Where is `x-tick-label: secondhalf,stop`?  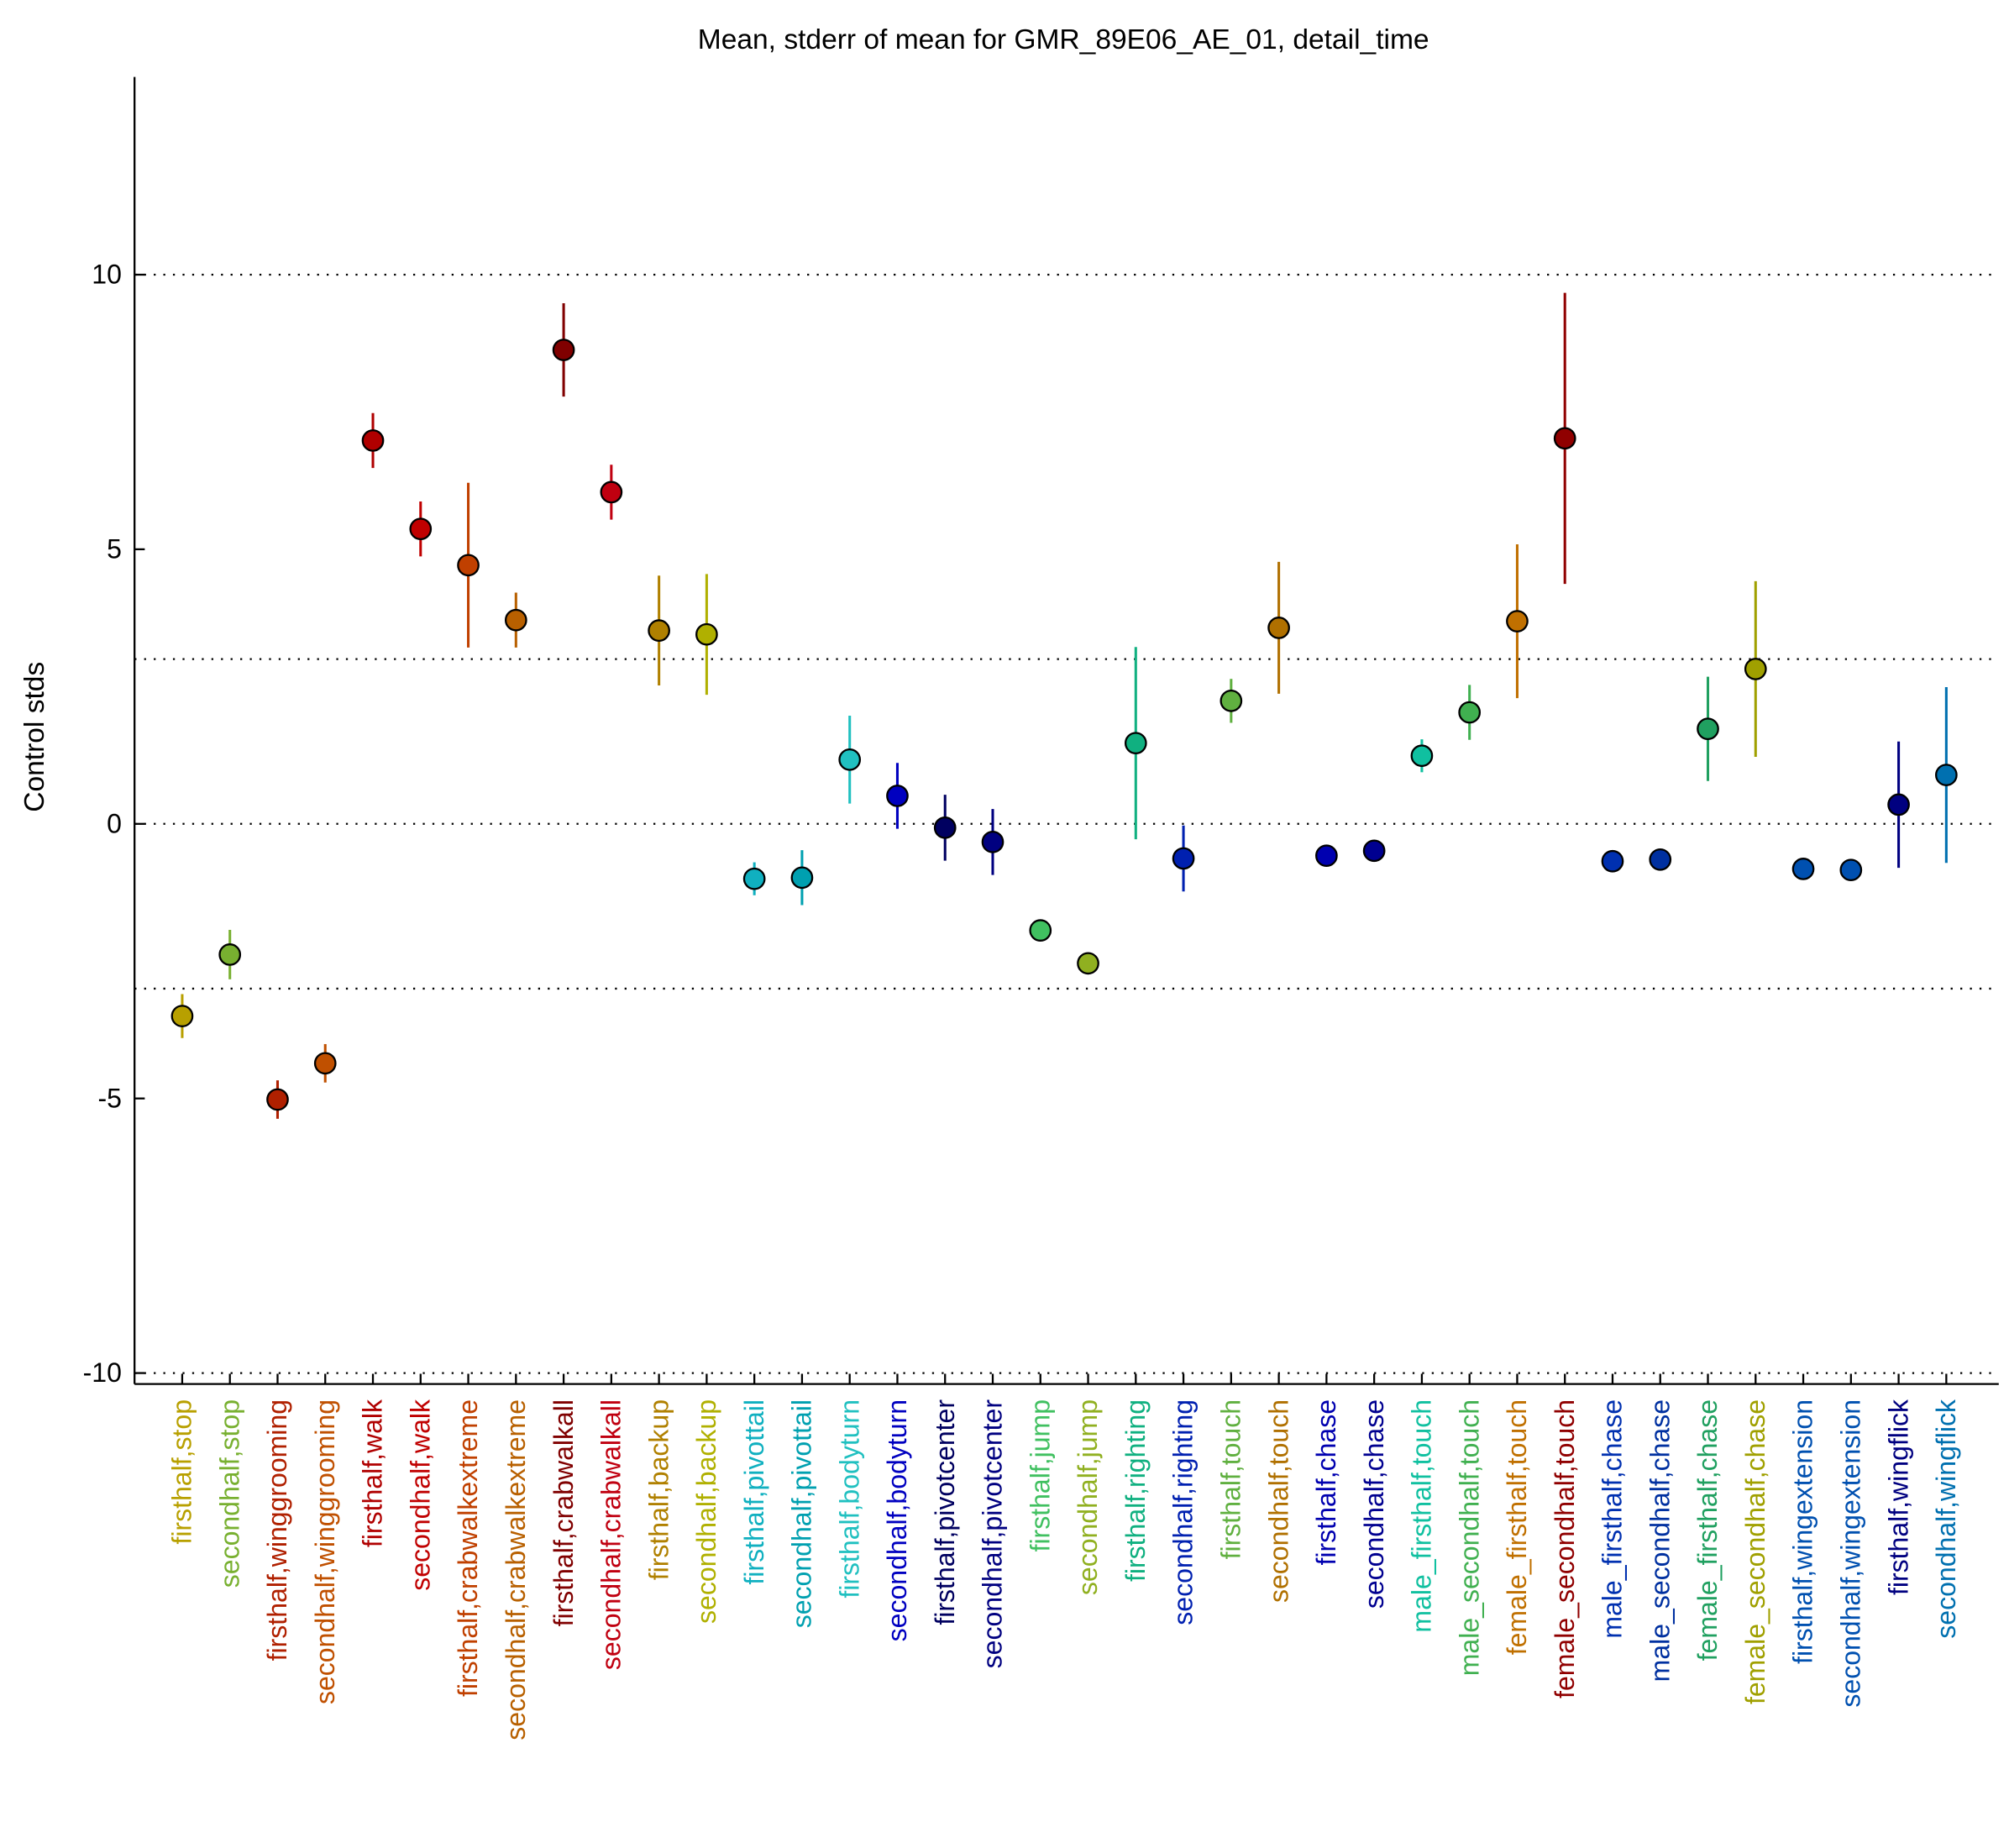
x-tick-label: secondhalf,stop is located at coordinates (229, 1493).